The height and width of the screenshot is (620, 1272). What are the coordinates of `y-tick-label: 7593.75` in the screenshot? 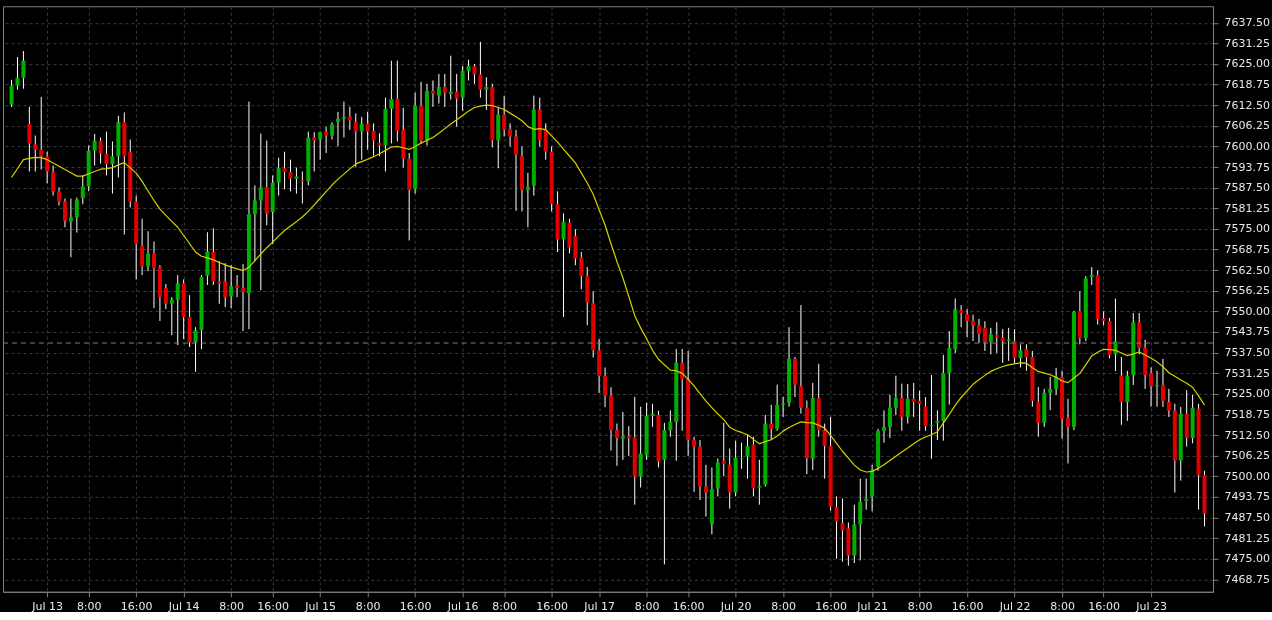 It's located at (1247, 167).